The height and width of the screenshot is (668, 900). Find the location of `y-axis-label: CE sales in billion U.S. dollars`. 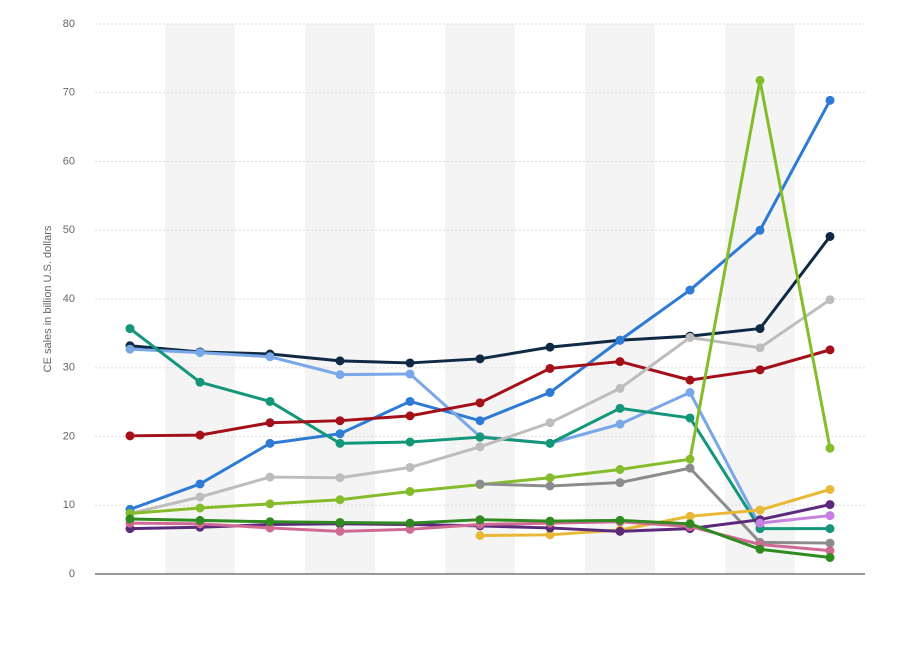

y-axis-label: CE sales in billion U.S. dollars is located at coordinates (48, 298).